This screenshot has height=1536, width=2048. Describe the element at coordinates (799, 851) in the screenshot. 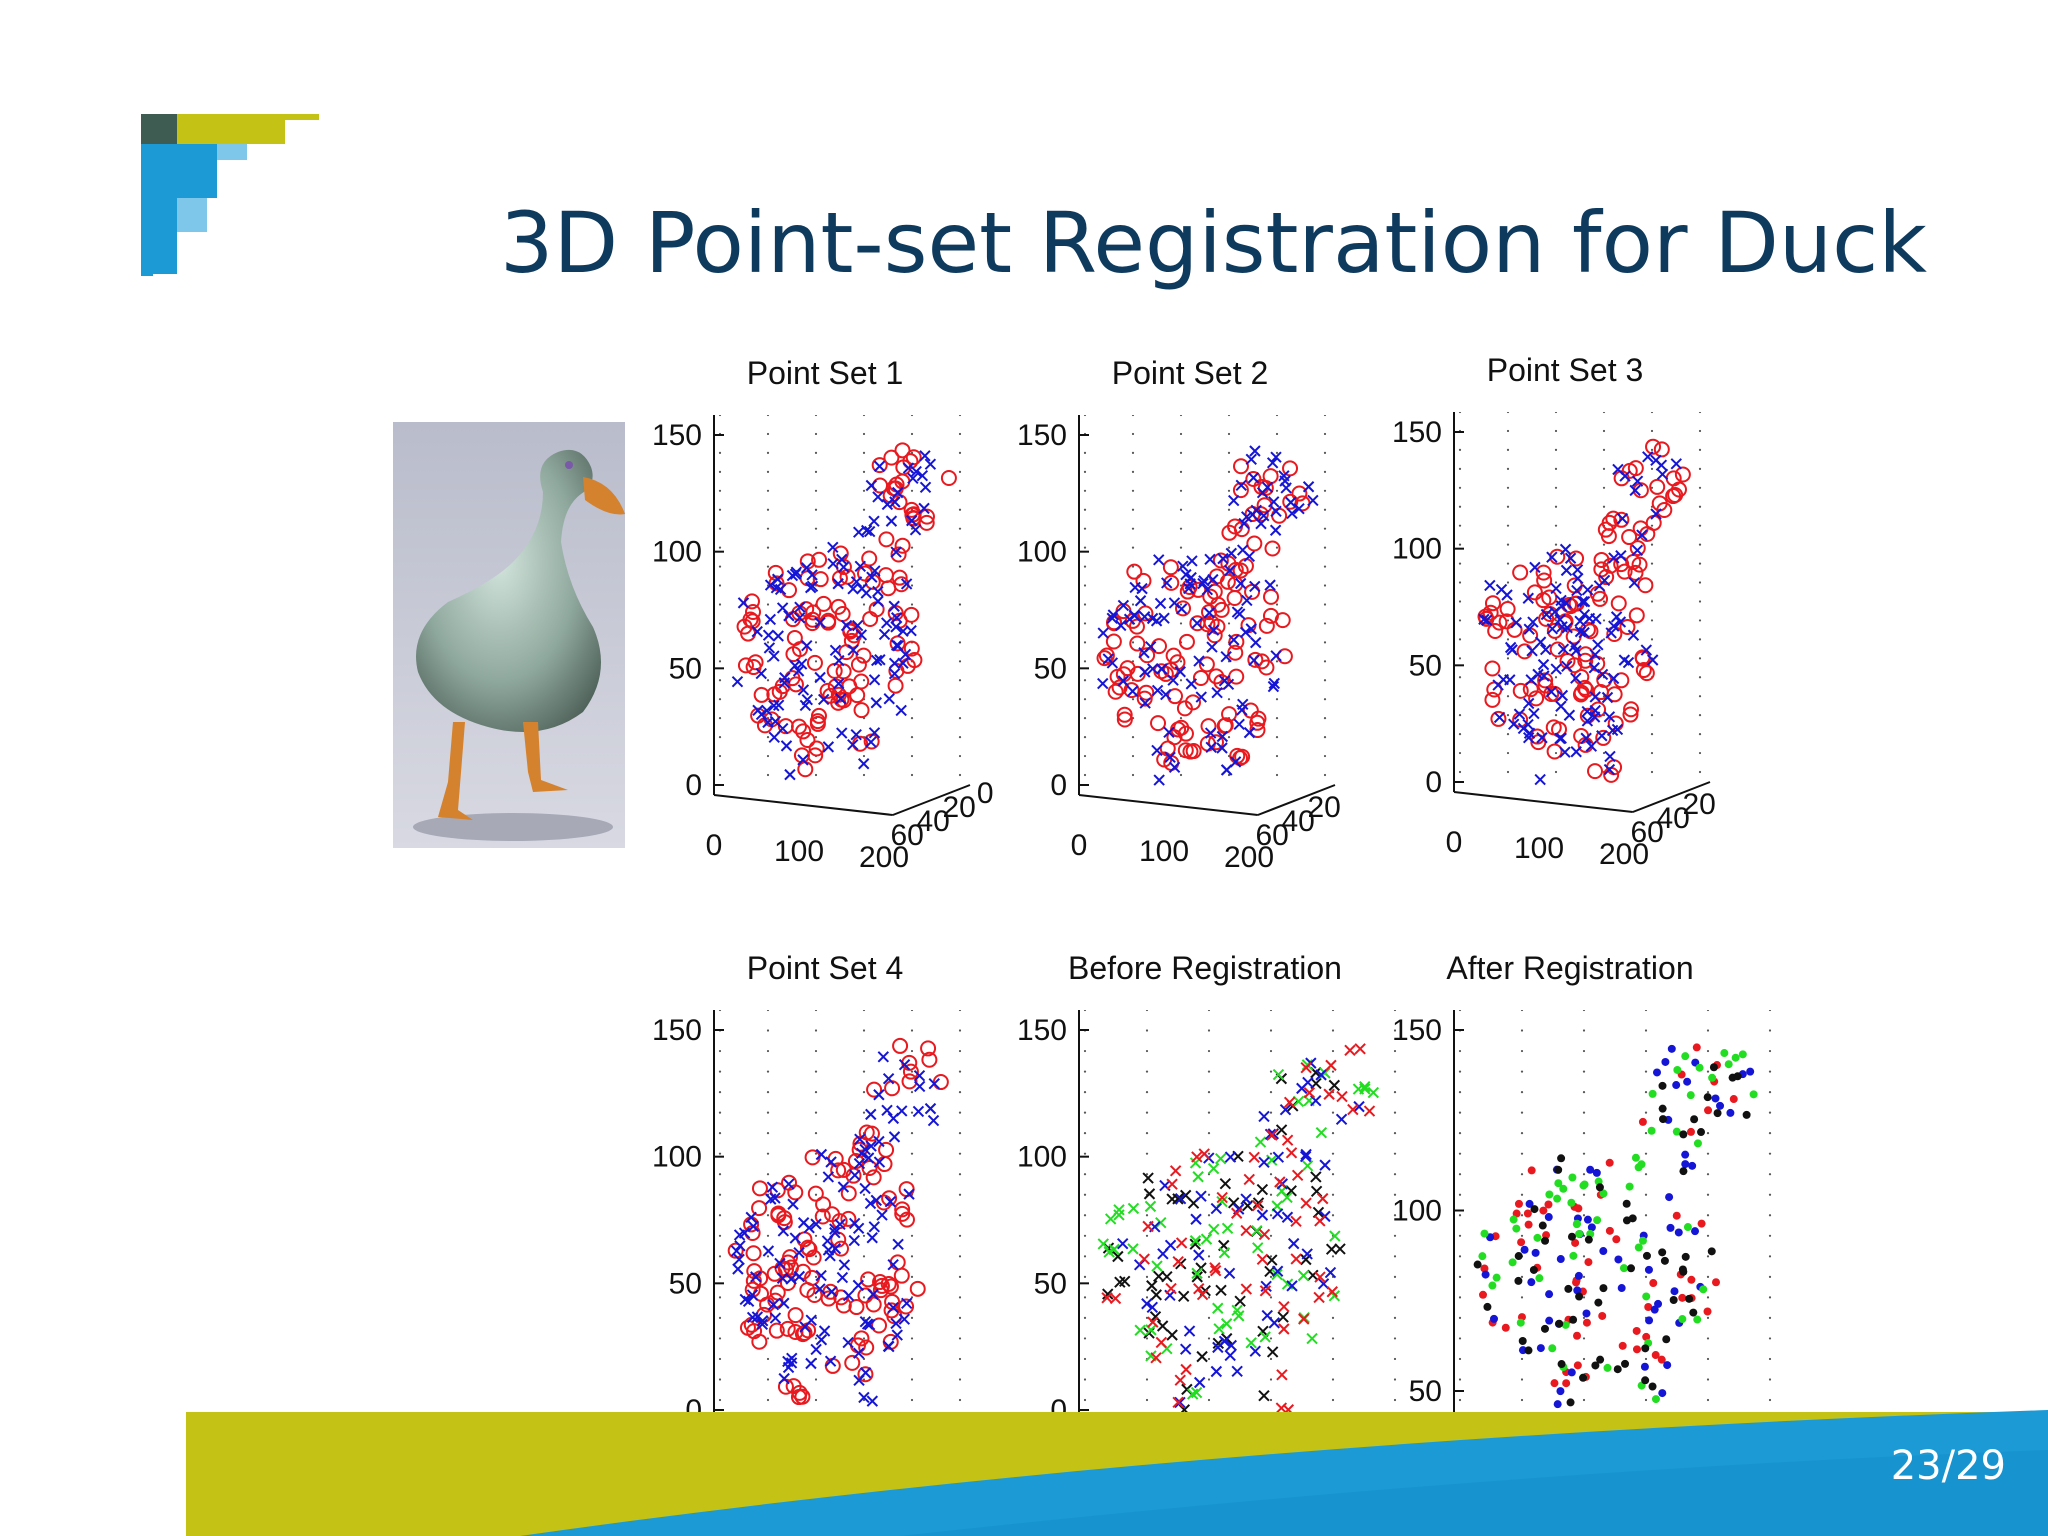

I see `x-tick-label: 100` at that location.